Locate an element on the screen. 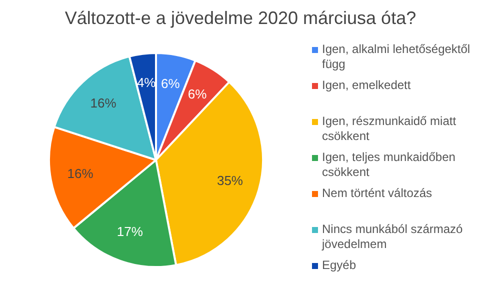 This screenshot has height=288, width=481. data-label: 17% is located at coordinates (130, 232).